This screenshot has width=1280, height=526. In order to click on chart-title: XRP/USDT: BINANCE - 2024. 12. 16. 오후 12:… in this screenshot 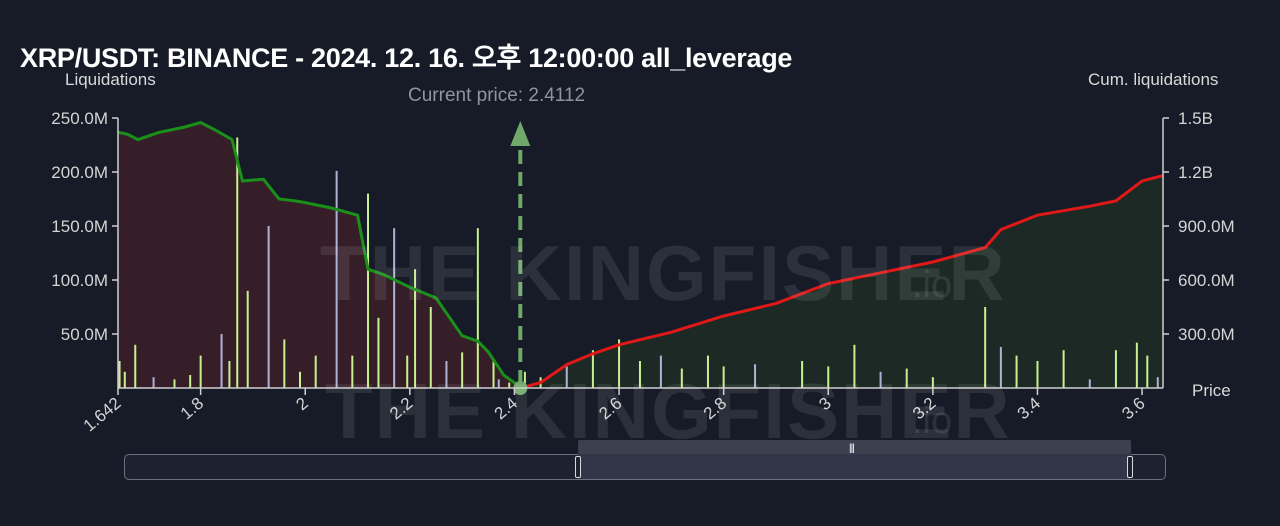, I will do `click(406, 58)`.